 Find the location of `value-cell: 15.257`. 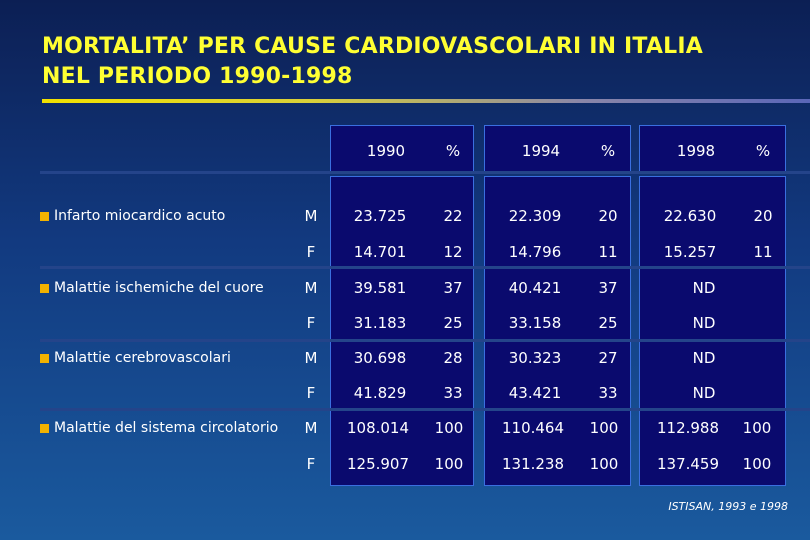

value-cell: 15.257 is located at coordinates (690, 252).